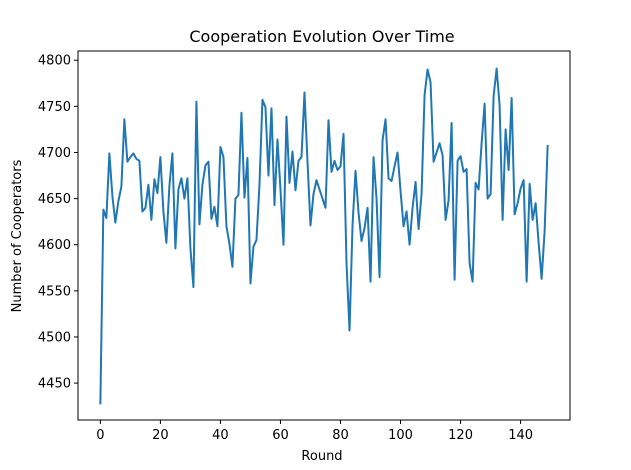 The height and width of the screenshot is (470, 631). Describe the element at coordinates (54, 337) in the screenshot. I see `y-tick-label: 4500` at that location.